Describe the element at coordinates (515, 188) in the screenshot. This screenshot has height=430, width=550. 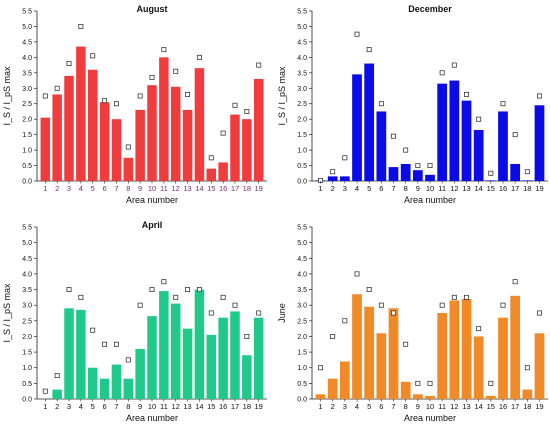
I see `december-x-tick-label: 17` at that location.